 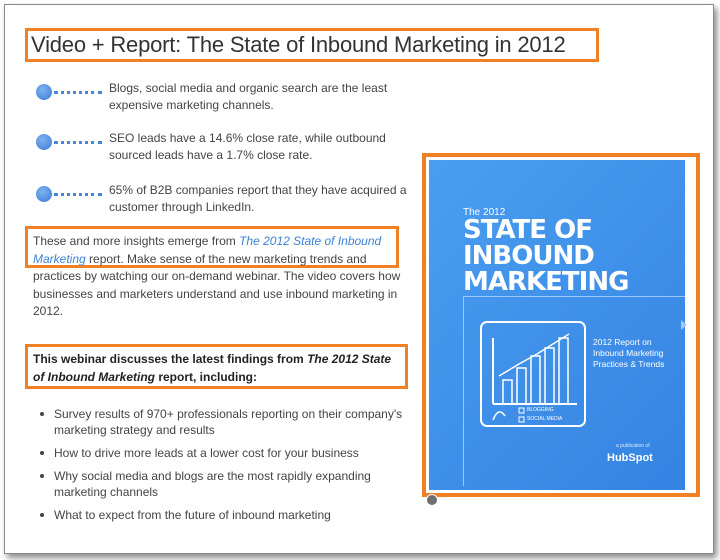 I want to click on hubspot-logo: HubSpot, so click(x=630, y=458).